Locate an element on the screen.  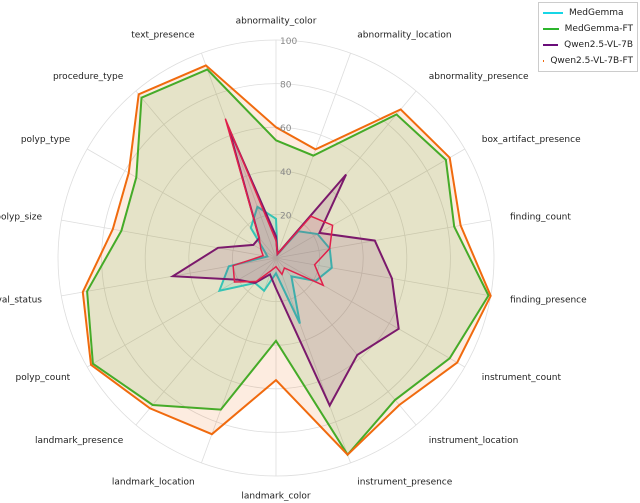
category-label: polyp_type is located at coordinates (46, 140).